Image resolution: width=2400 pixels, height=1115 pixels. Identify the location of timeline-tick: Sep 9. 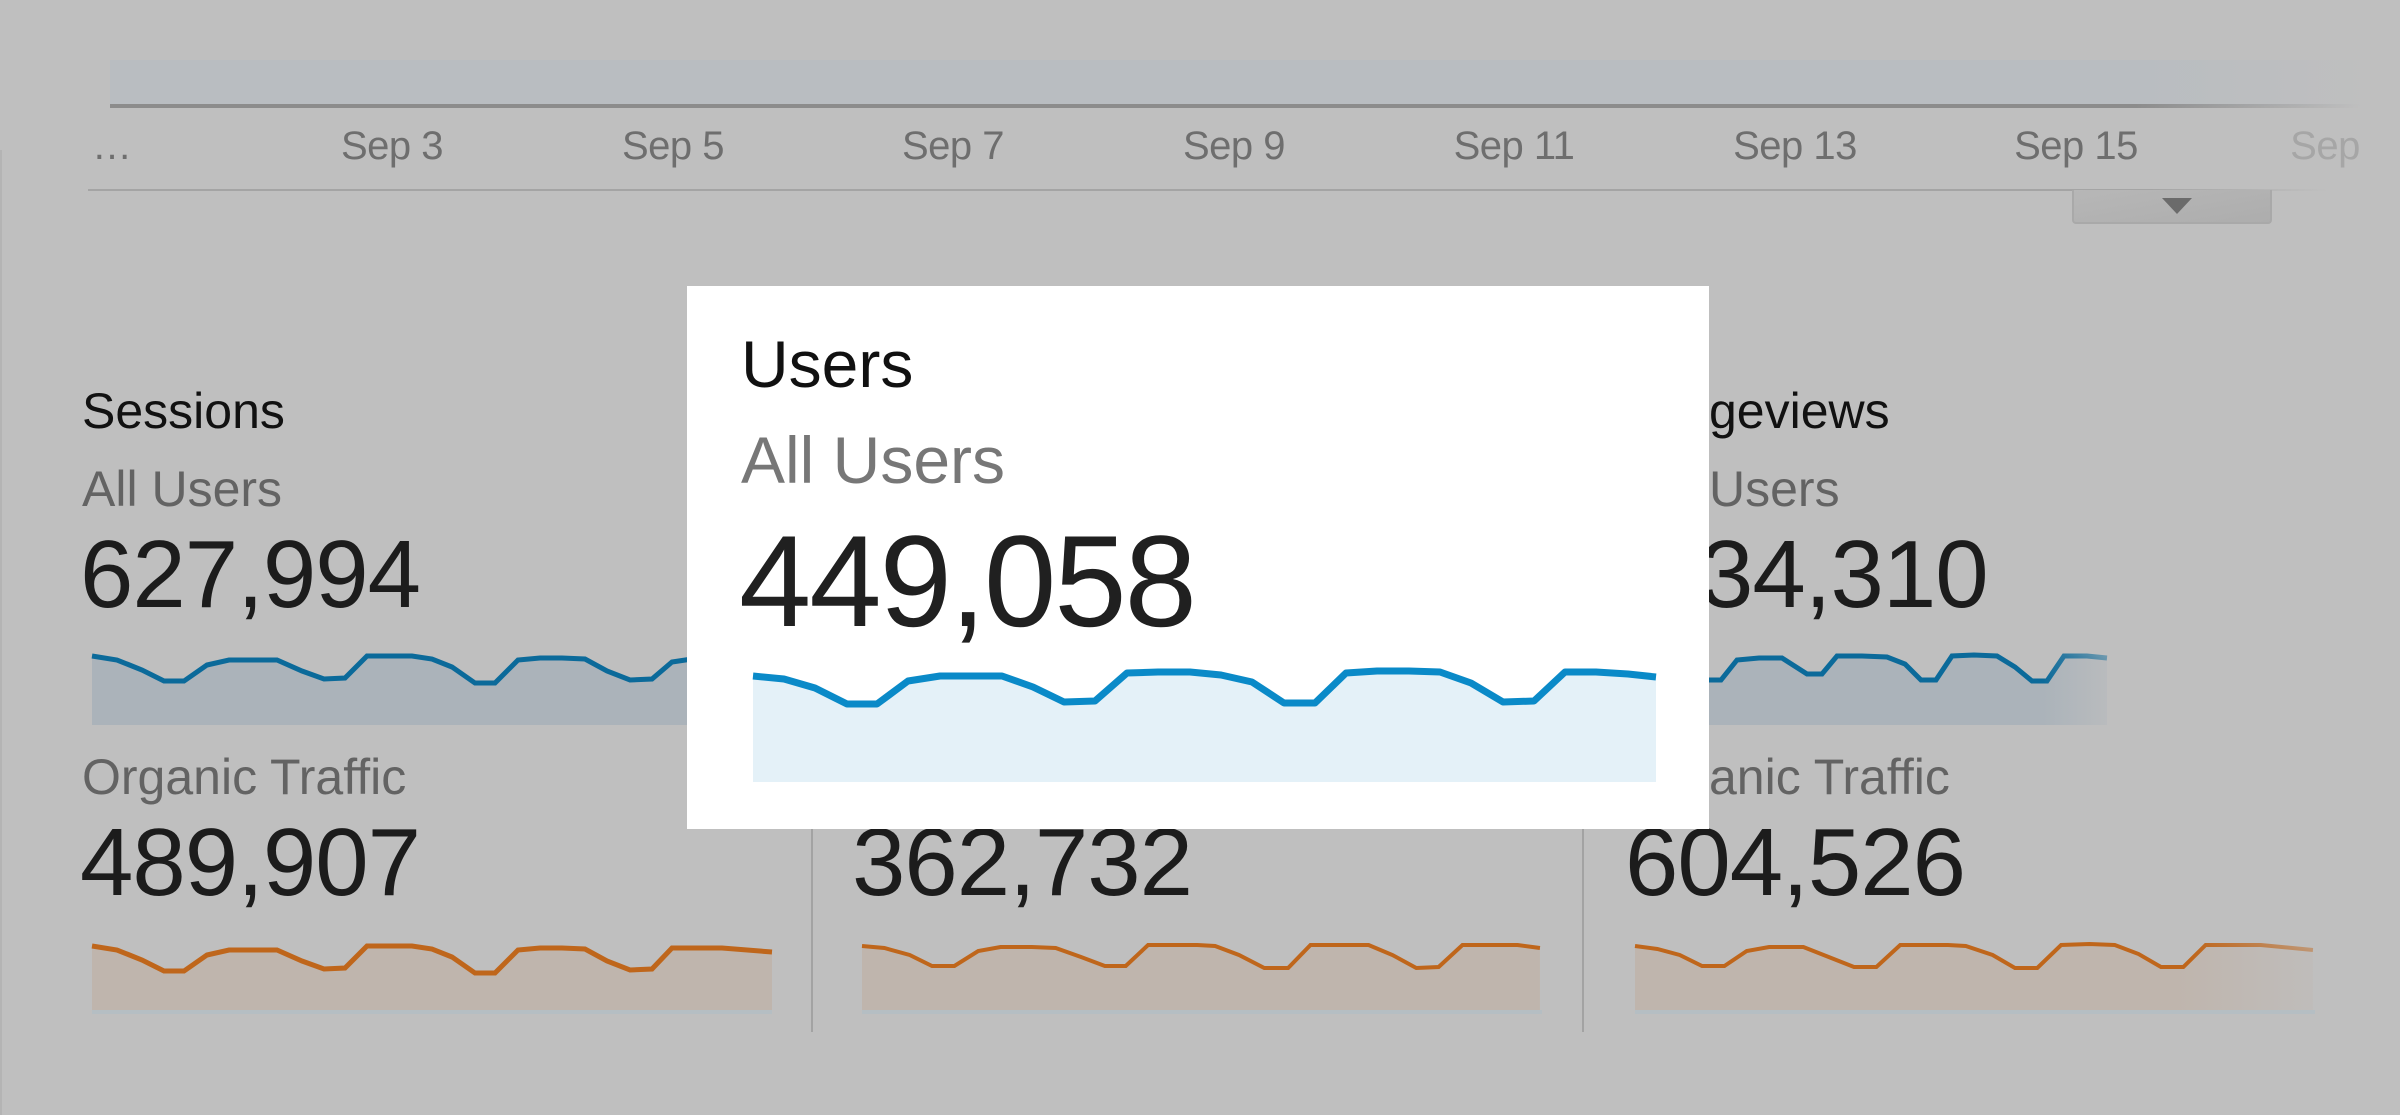
(1234, 146).